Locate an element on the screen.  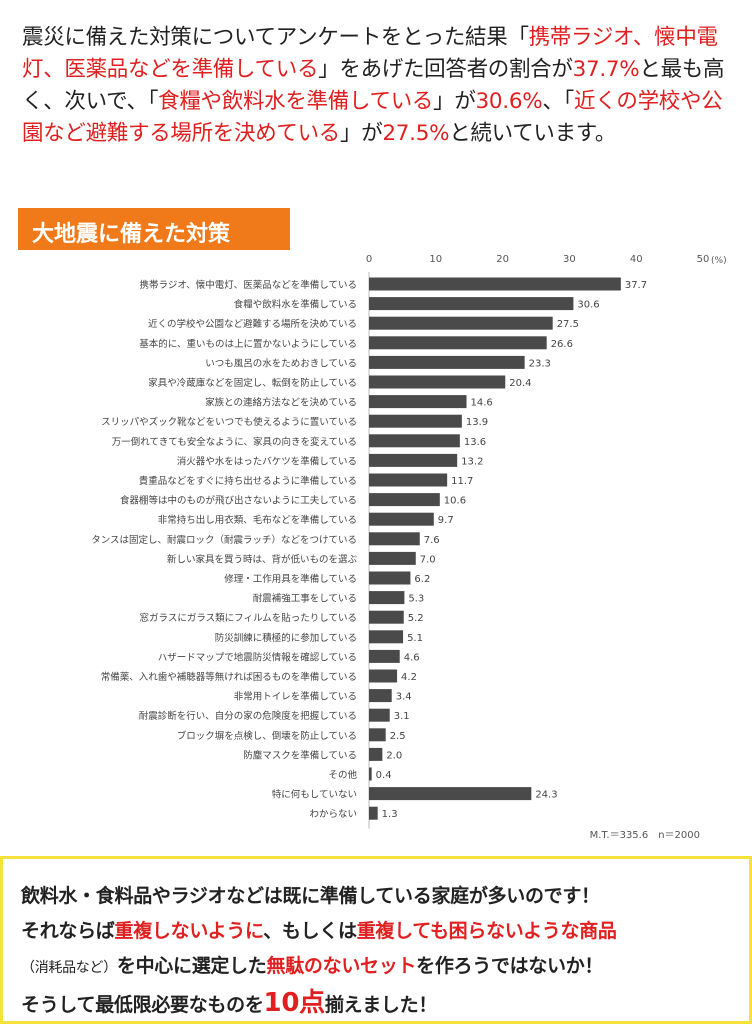
category-label: 防塵マスクを準備している is located at coordinates (300, 755).